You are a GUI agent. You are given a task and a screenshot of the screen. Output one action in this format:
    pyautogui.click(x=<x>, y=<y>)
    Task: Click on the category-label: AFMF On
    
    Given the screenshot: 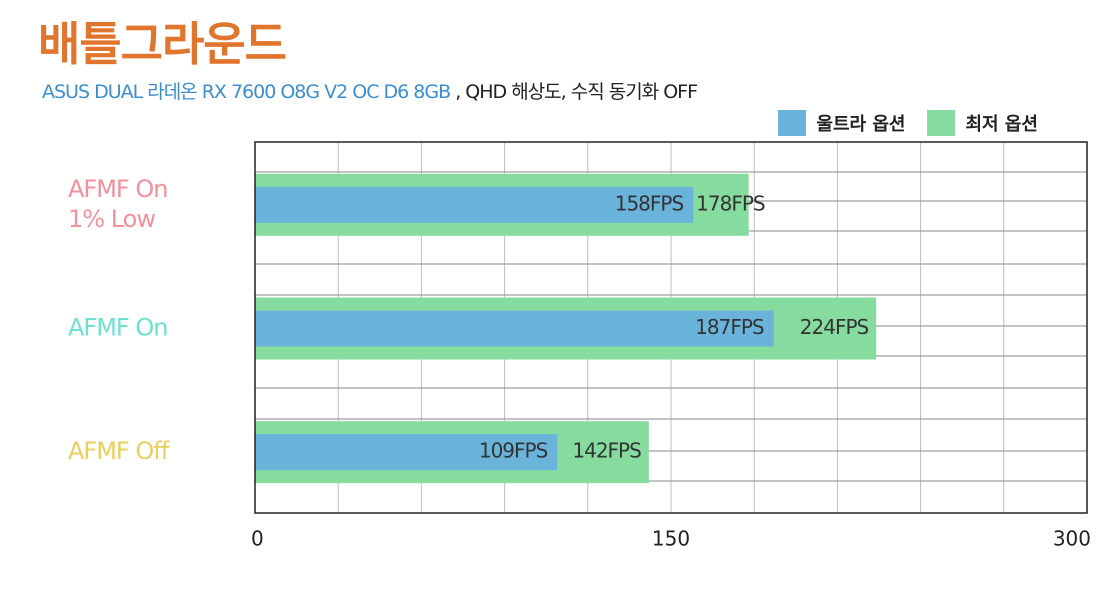 What is the action you would take?
    pyautogui.click(x=117, y=328)
    